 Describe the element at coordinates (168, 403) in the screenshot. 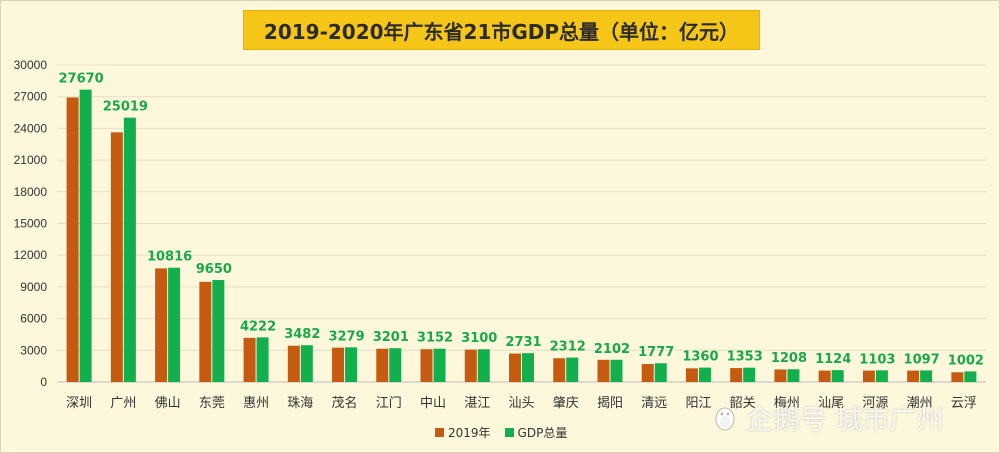

I see `x-tick-label: 佛山` at that location.